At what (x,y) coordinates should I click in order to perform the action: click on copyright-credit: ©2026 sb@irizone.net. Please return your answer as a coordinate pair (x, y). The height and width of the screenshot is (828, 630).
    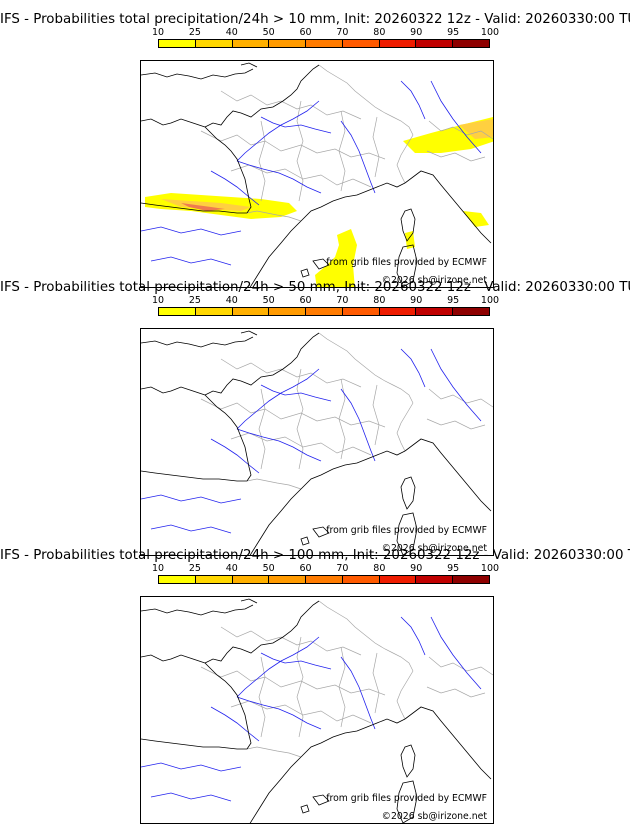
    Looking at the image, I should click on (434, 548).